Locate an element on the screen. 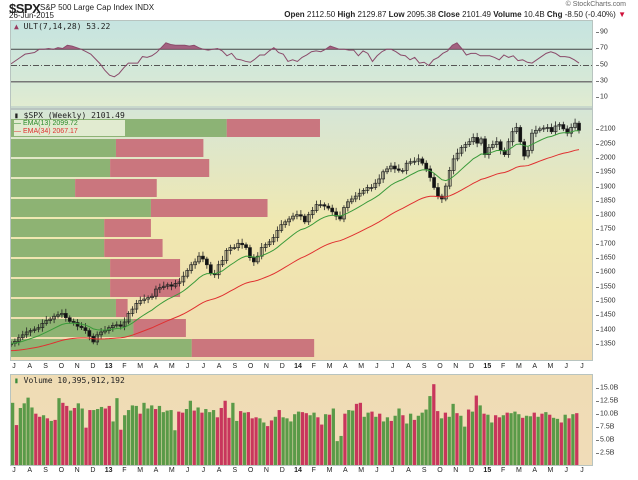 This screenshot has height=480, width=638. axis-tick-label: 12.5B is located at coordinates (609, 401).